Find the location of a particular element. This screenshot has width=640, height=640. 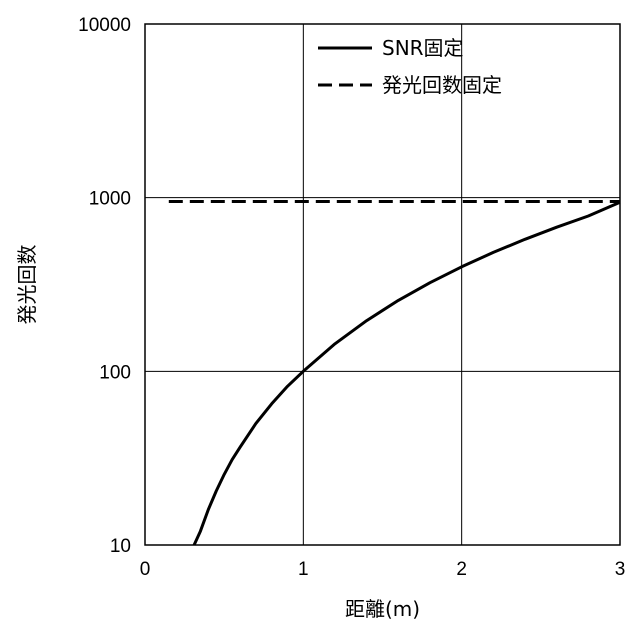

y-axis-title: 発光回数 is located at coordinates (27, 285).